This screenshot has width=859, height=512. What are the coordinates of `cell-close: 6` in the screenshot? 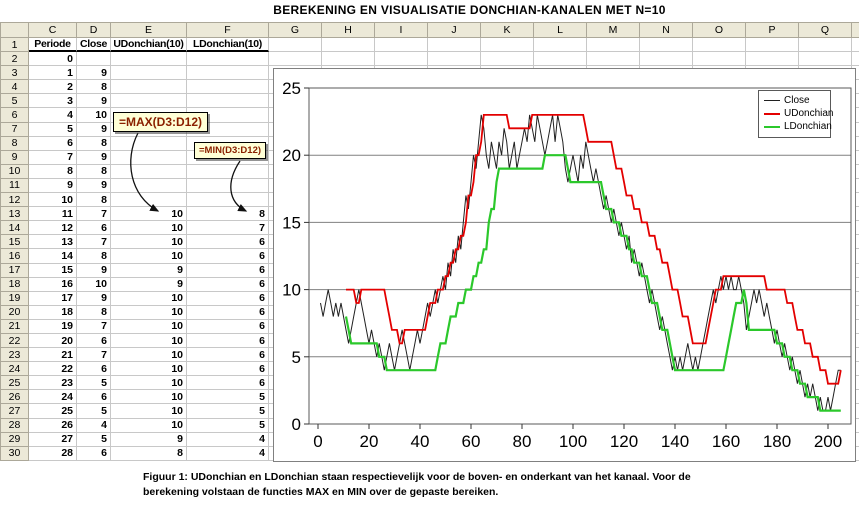 It's located at (94, 228).